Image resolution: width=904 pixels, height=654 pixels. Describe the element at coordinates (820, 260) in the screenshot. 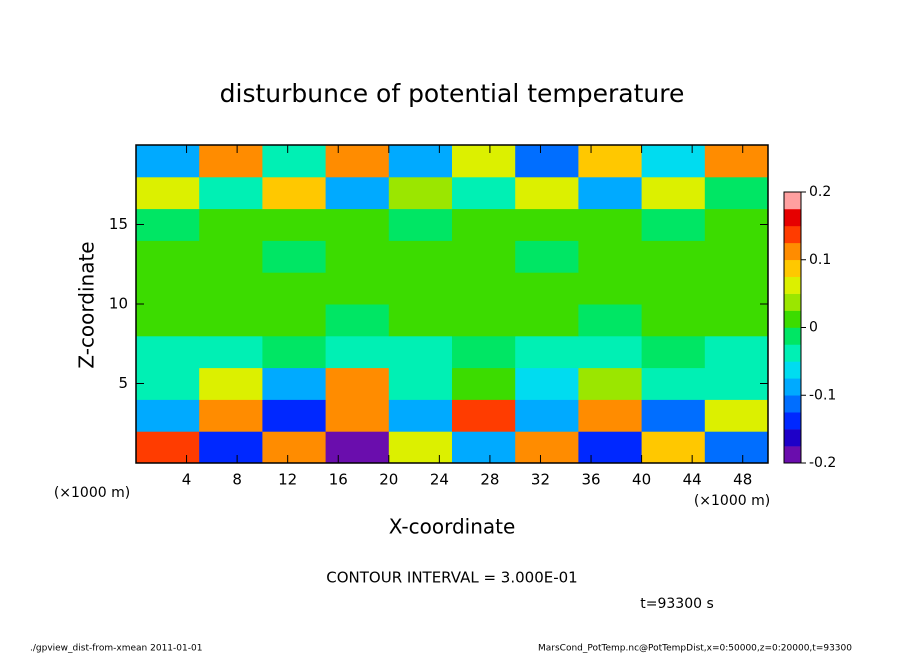

I see `colorbar-tick-label: 0.1` at that location.